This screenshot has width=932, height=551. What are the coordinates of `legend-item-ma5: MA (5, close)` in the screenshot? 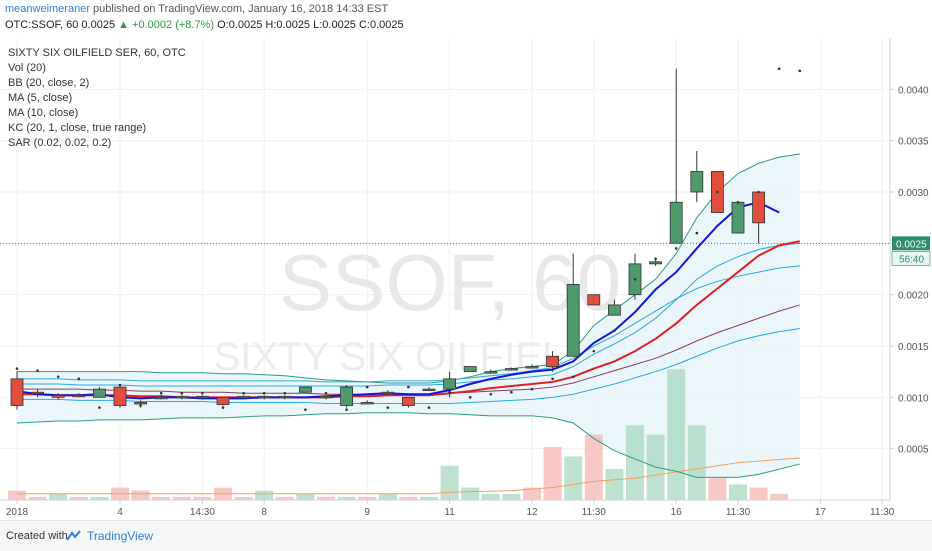 It's located at (40, 98).